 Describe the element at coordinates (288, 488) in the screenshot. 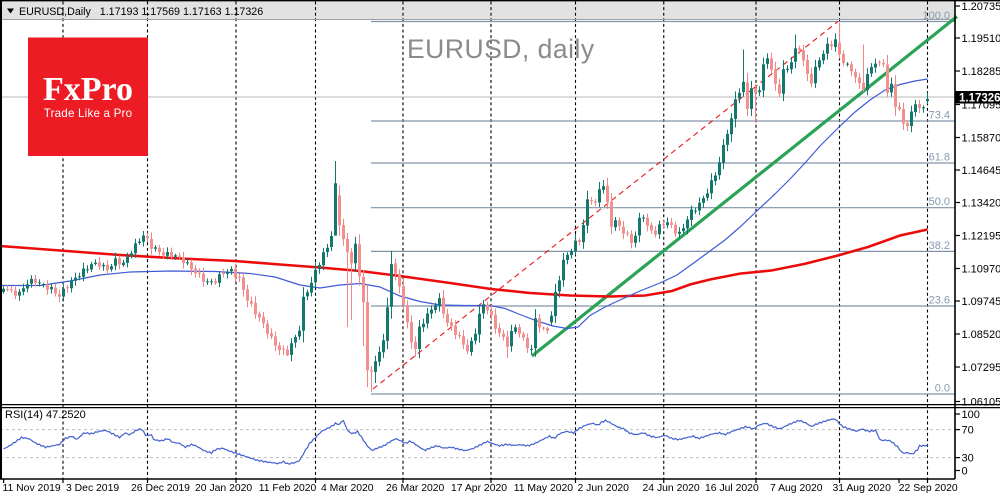

I see `svg-text: 11 Feb 2020` at that location.